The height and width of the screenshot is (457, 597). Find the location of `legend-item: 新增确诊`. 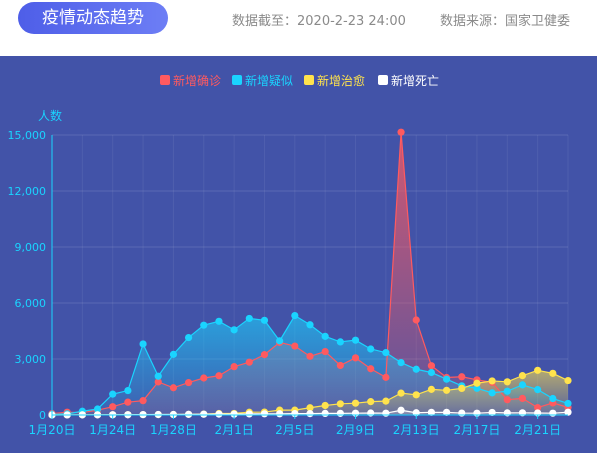

legend-item: 新增确诊 is located at coordinates (190, 80).